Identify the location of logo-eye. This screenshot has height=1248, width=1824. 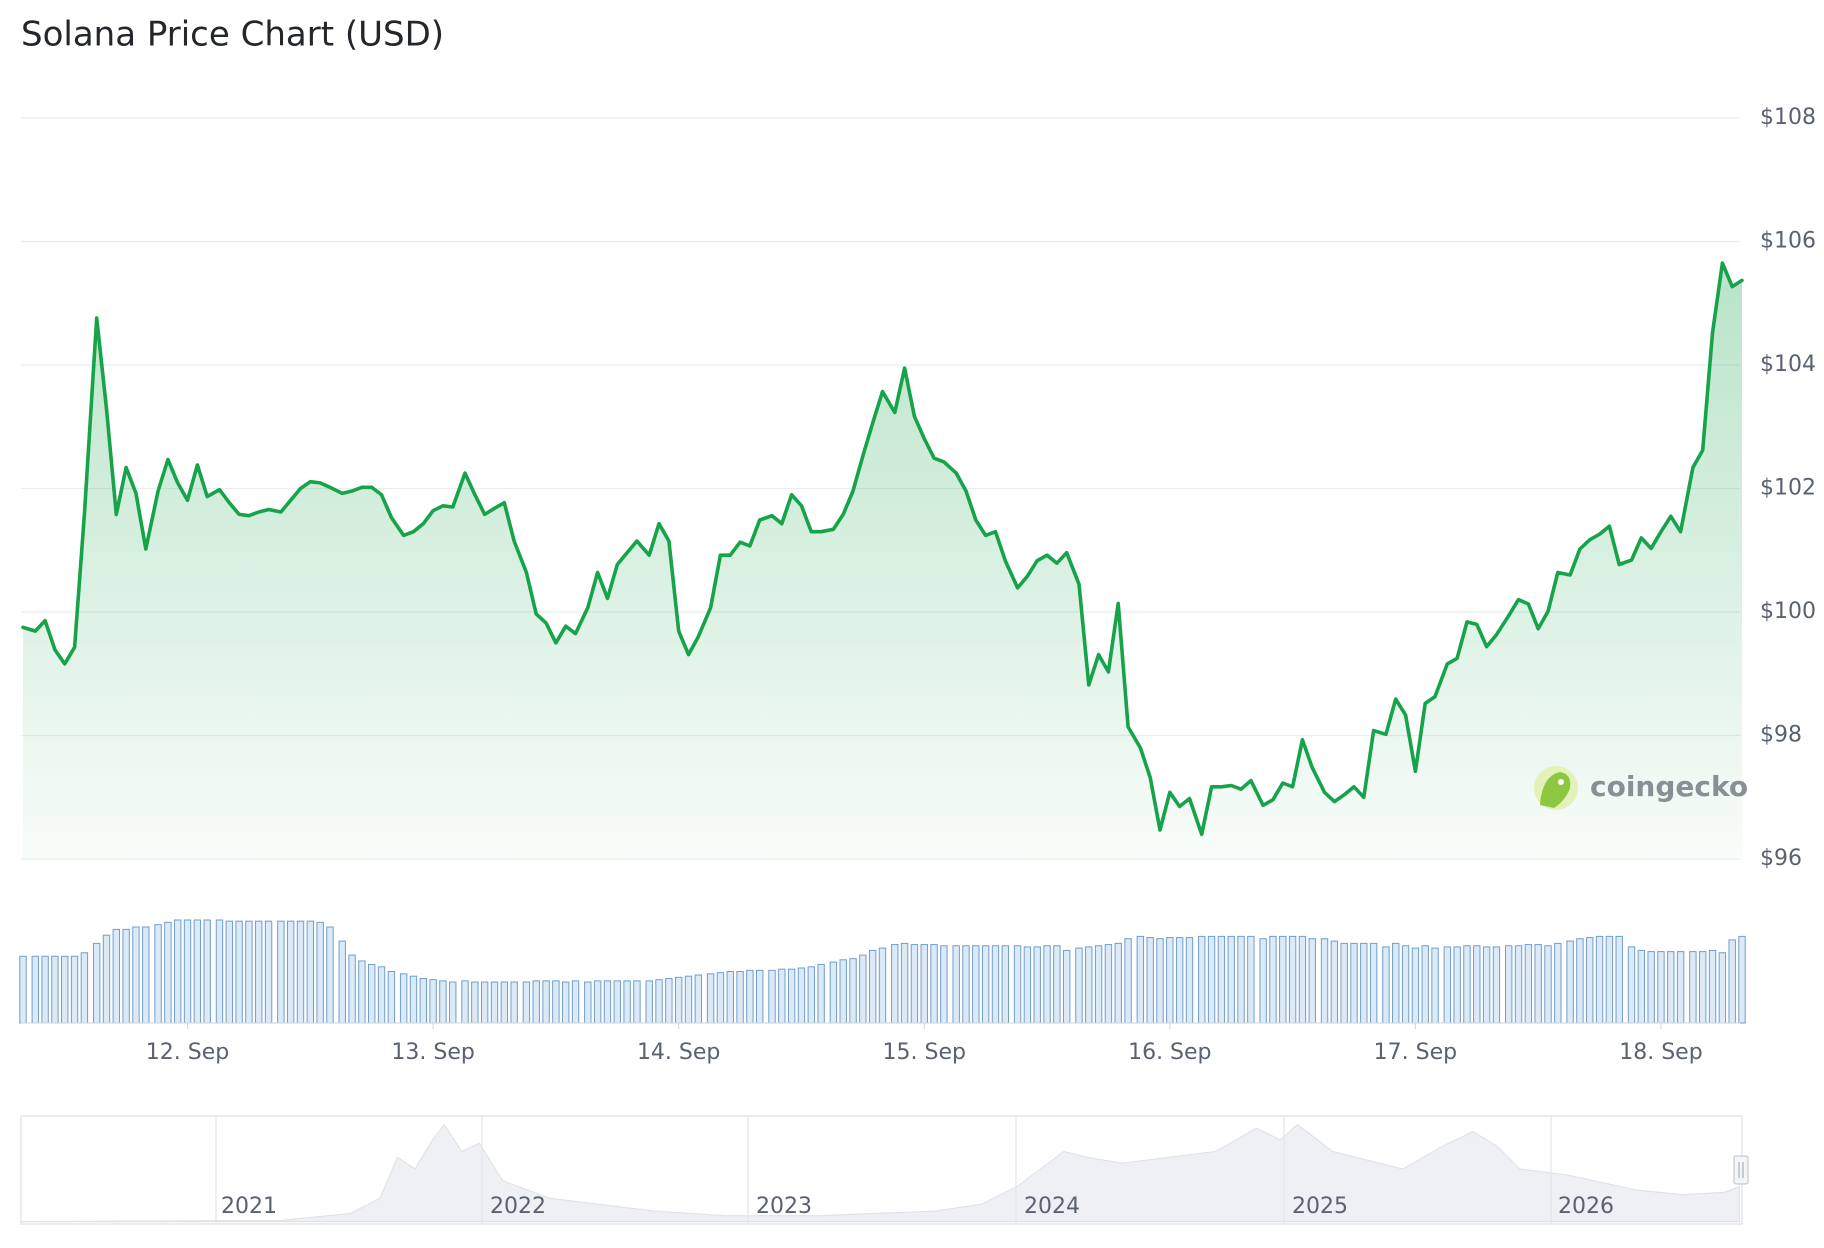
(1561, 782).